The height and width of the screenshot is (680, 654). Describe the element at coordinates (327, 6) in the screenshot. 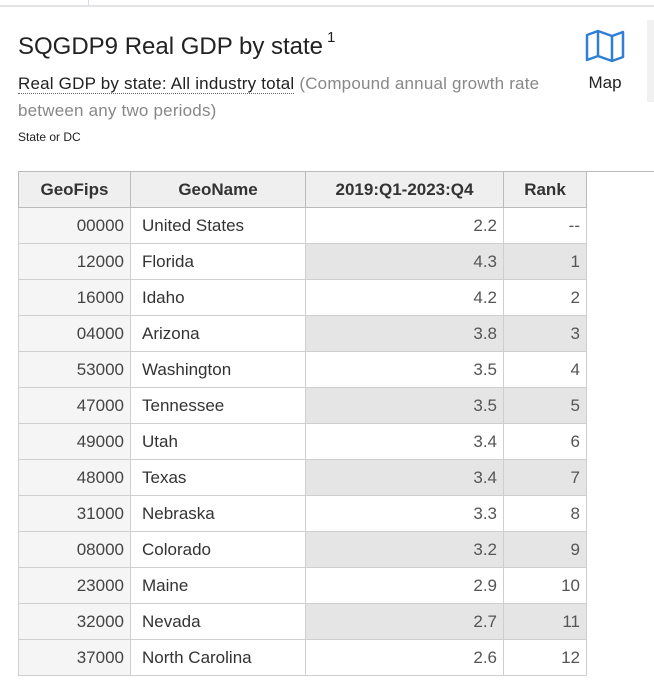

I see `top-border` at that location.